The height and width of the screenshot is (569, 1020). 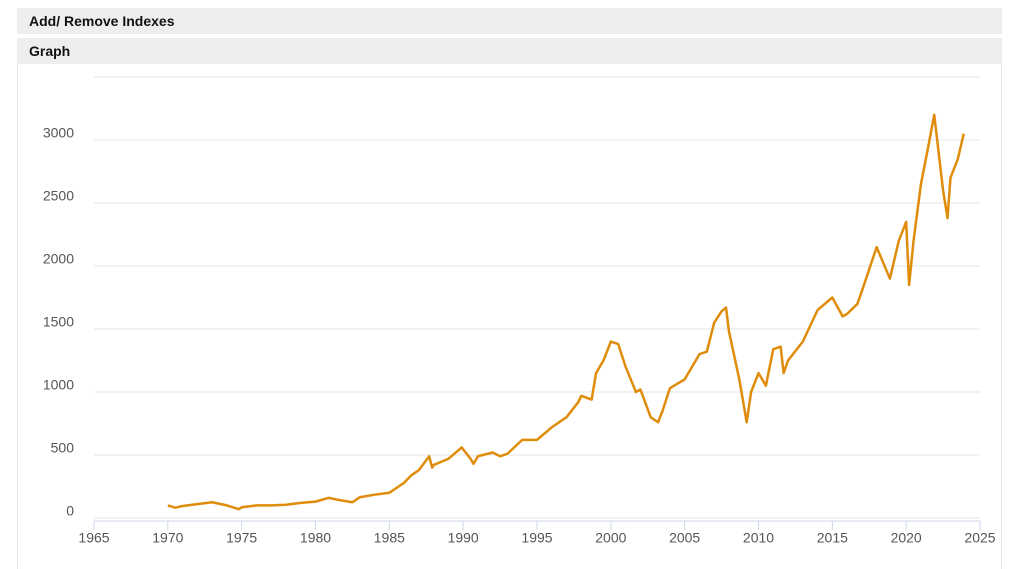 I want to click on y-tick-label: 3000, so click(x=58, y=133).